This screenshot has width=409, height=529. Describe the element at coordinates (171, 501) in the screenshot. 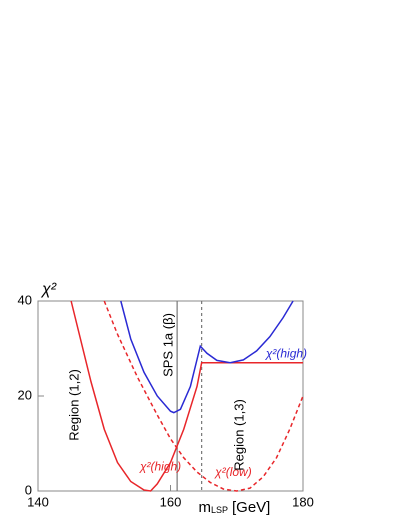

I see `x-tick-label: 160` at that location.